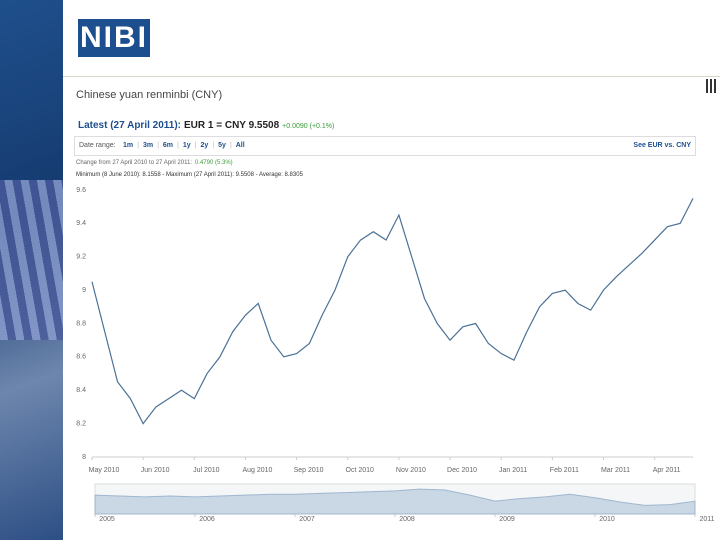 The image size is (720, 540). What do you see at coordinates (513, 470) in the screenshot?
I see `x-tick-label: Jan 2011` at bounding box center [513, 470].